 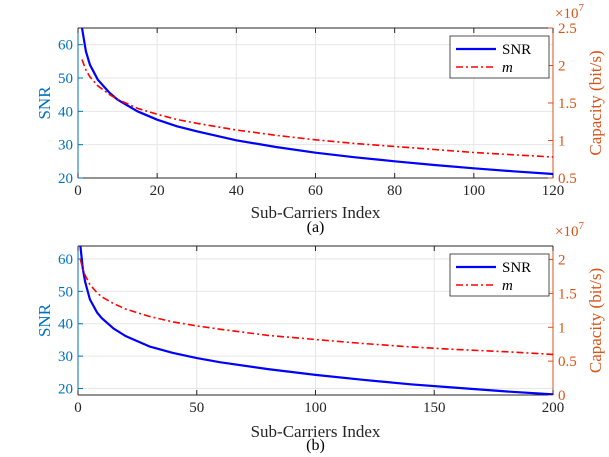 What do you see at coordinates (316, 227) in the screenshot?
I see `panel-caption: (a)` at bounding box center [316, 227].